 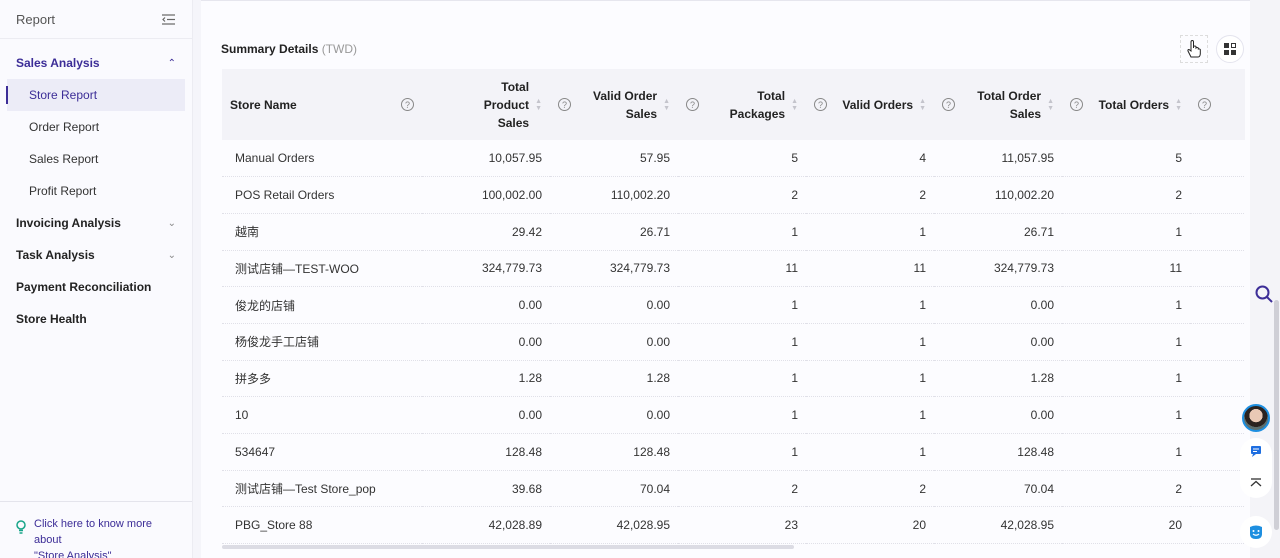 I want to click on store-name-cell: Manual Orders, so click(x=275, y=158).